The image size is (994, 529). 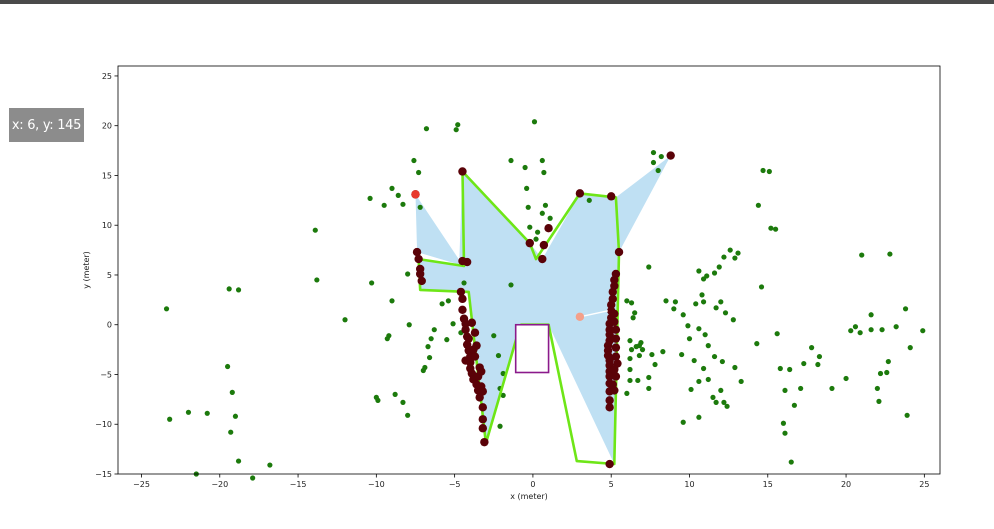 I want to click on x-tick-2: −15, so click(x=298, y=481).